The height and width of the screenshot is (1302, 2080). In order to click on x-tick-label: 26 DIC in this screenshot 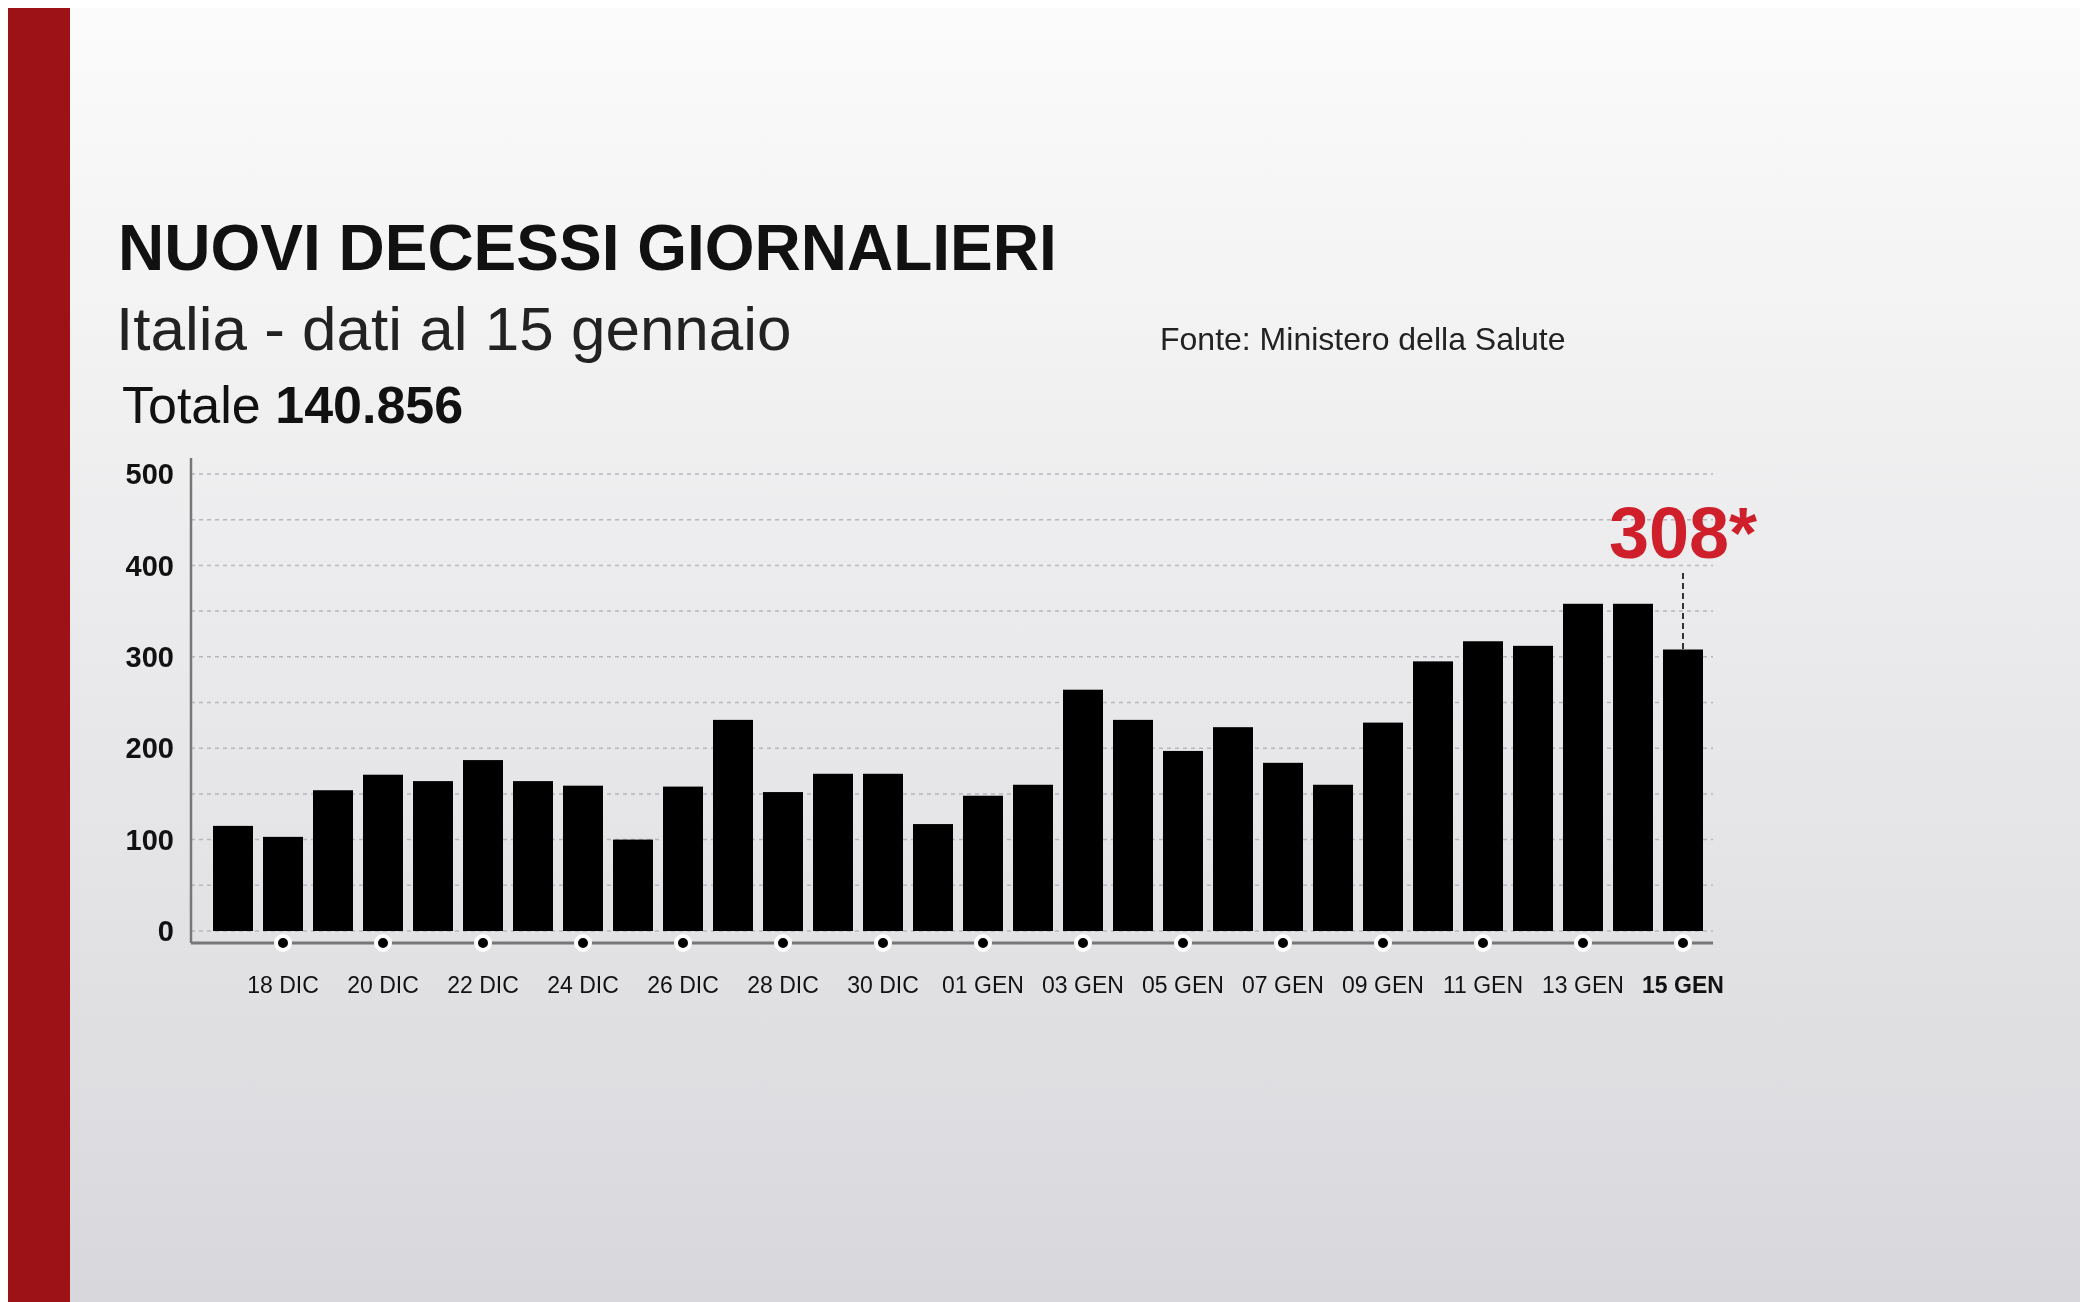, I will do `click(683, 985)`.